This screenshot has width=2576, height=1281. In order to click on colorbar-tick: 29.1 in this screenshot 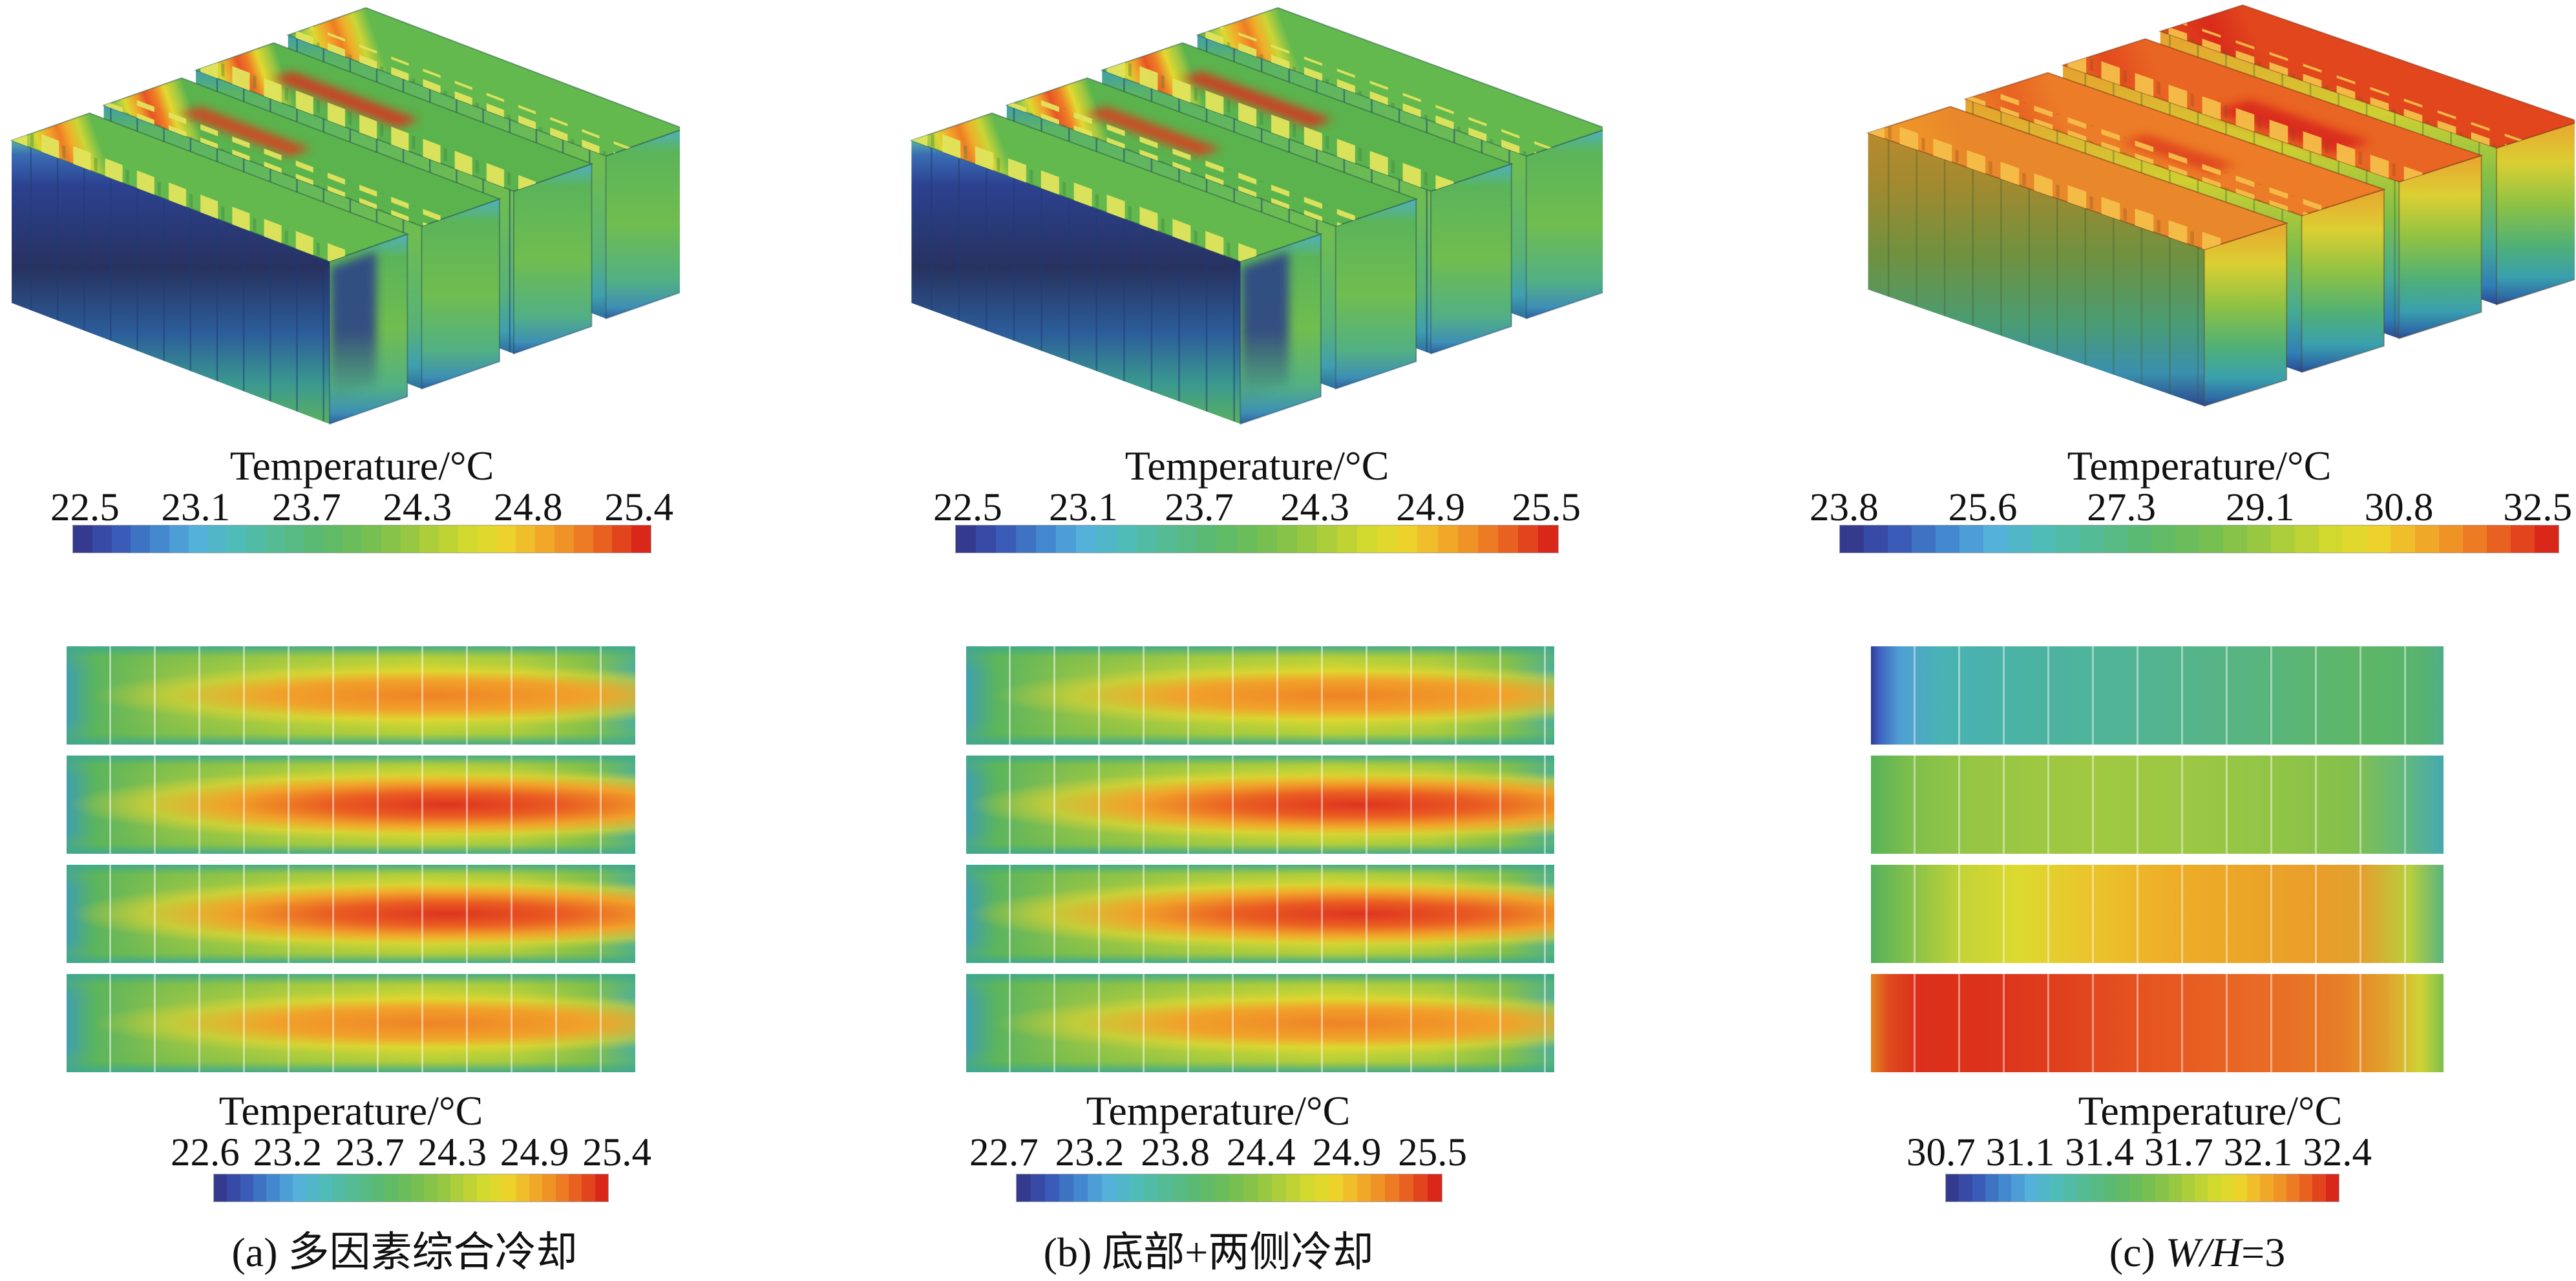, I will do `click(2260, 507)`.